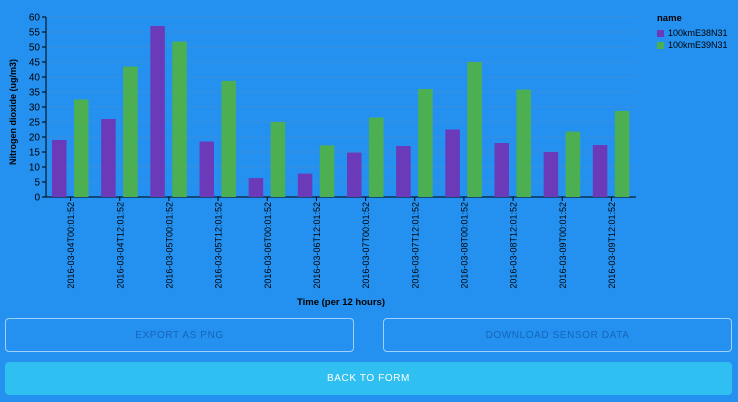 Image resolution: width=738 pixels, height=402 pixels. Describe the element at coordinates (698, 45) in the screenshot. I see `legend-label-series-2: 100kmE39N31` at that location.